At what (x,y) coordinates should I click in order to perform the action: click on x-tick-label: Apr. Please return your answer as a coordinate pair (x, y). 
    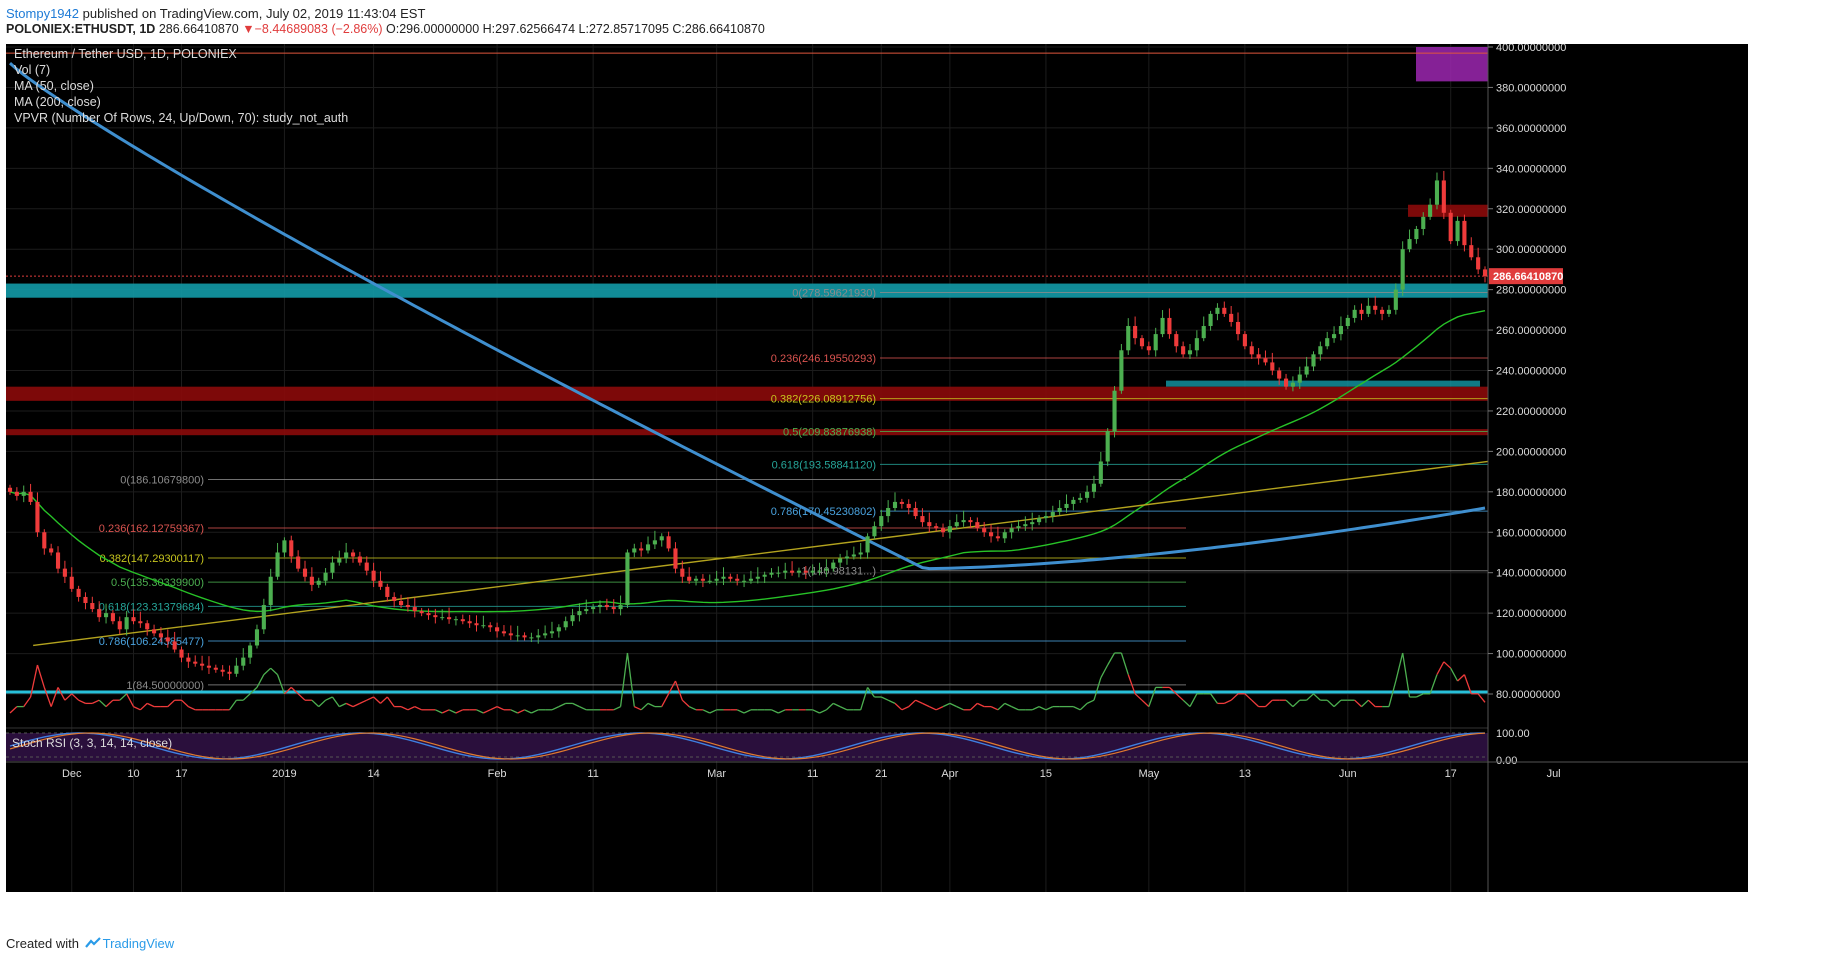
    Looking at the image, I should click on (949, 774).